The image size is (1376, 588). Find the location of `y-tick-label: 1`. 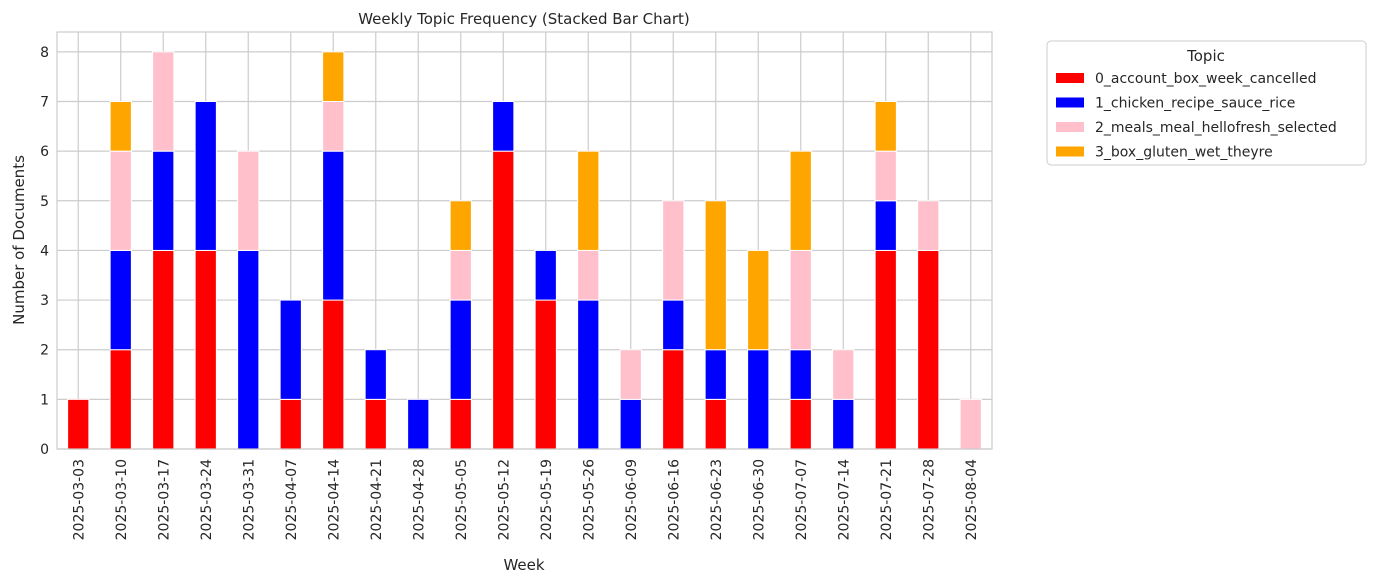

y-tick-label: 1 is located at coordinates (44, 400).